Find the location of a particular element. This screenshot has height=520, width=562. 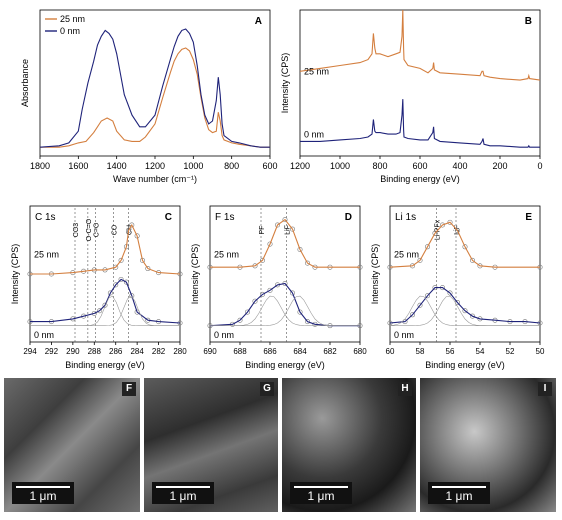

panel-c-xtick-label: 286 is located at coordinates (116, 351).